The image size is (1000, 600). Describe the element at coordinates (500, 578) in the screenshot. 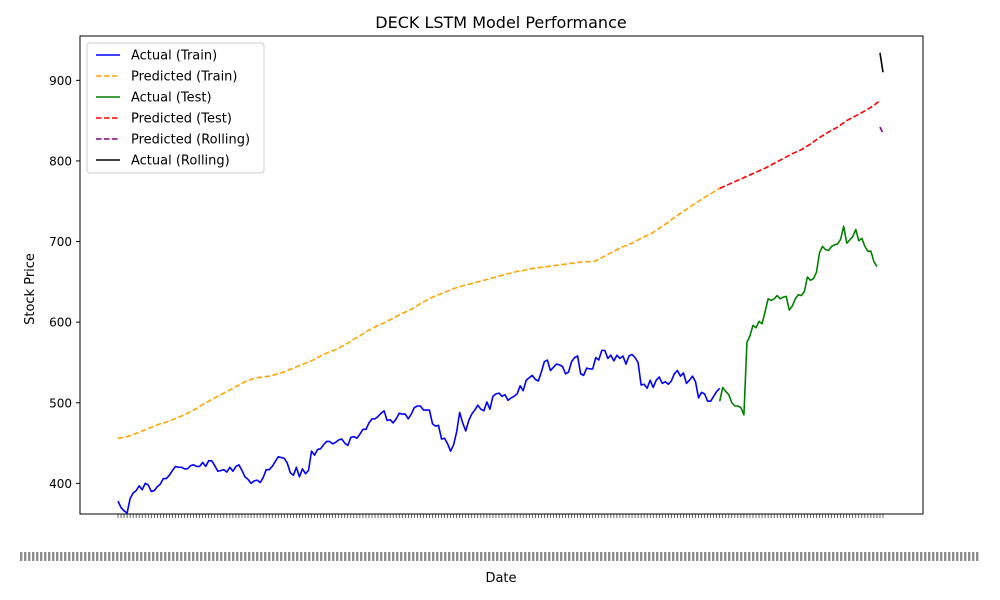

I see `x-axis-label: Date` at that location.